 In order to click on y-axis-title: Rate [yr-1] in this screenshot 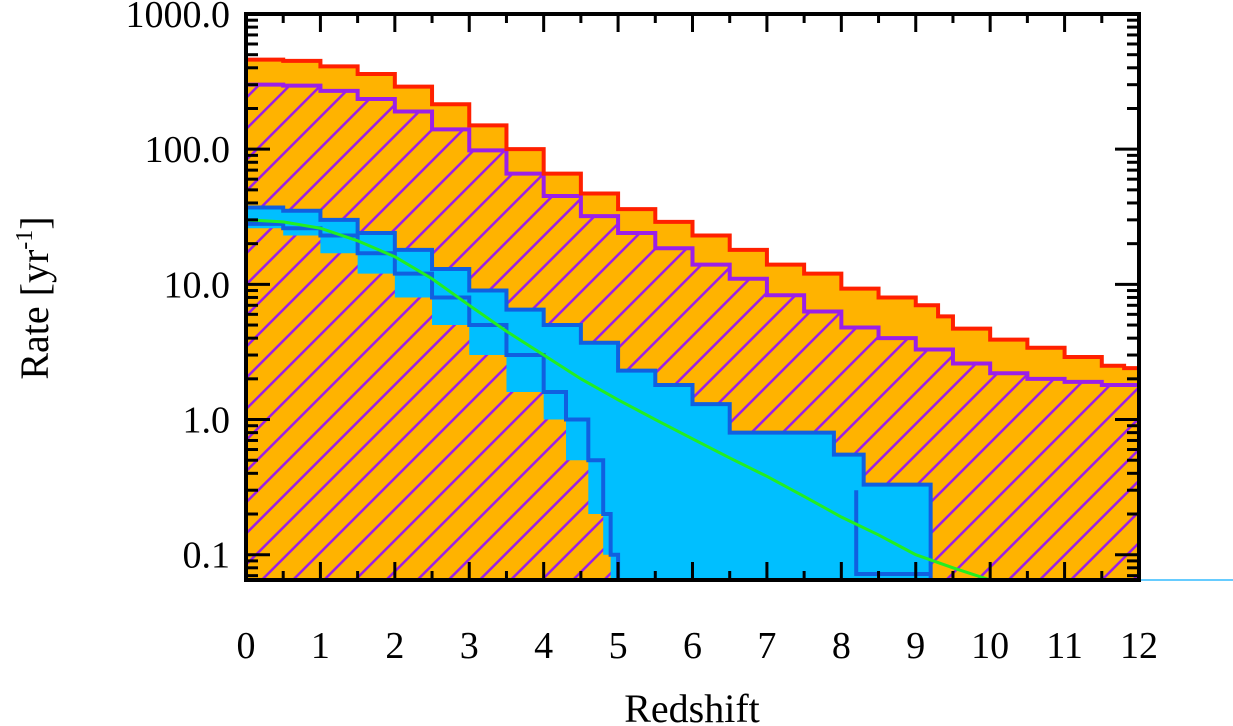, I will do `click(34, 297)`.